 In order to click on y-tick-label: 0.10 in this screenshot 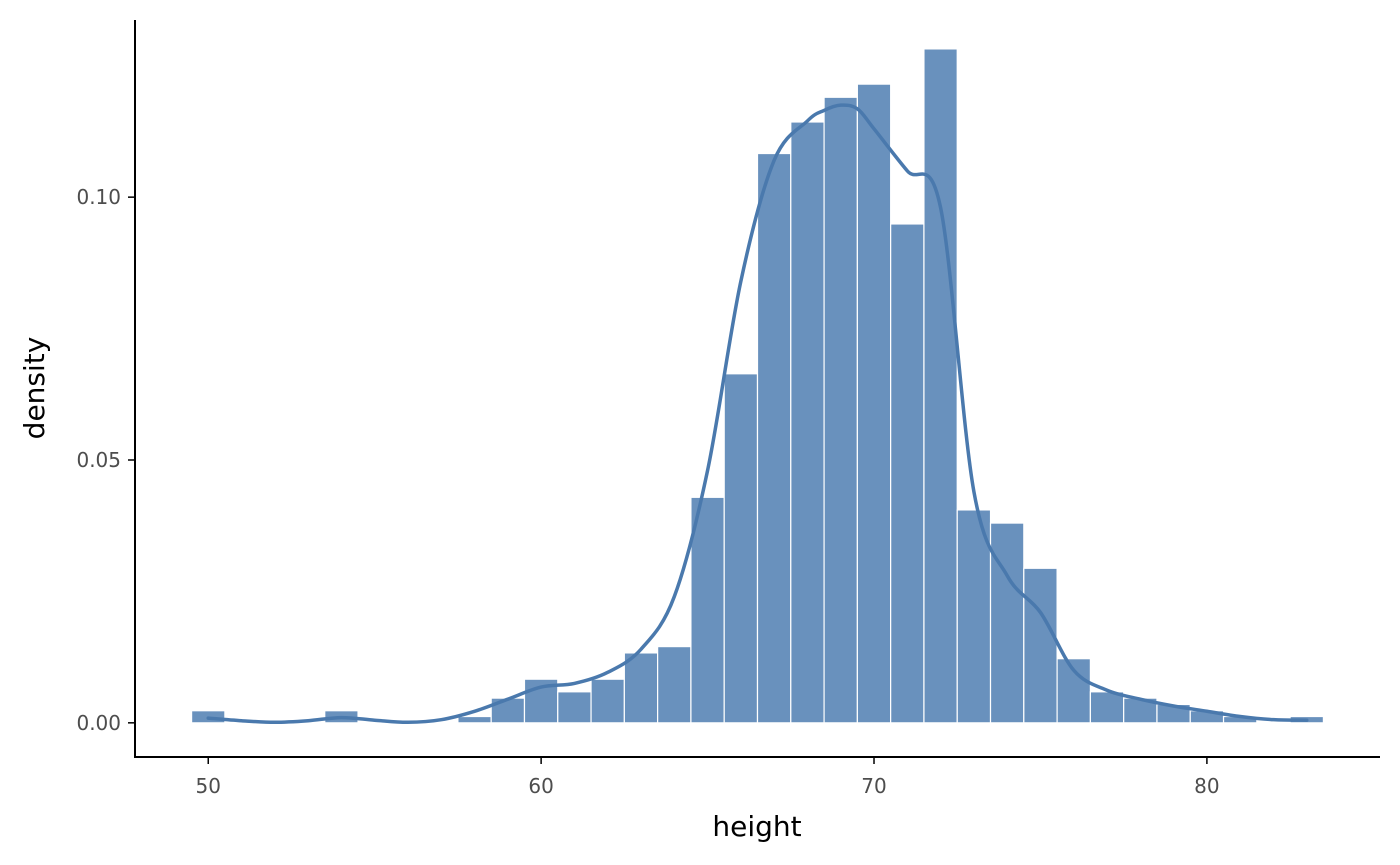, I will do `click(98, 197)`.